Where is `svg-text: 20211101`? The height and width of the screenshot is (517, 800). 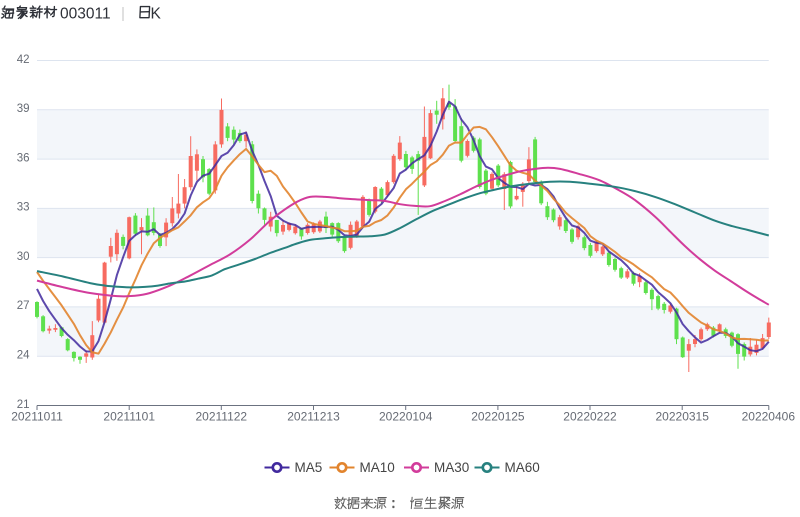
svg-text: 20211101 is located at coordinates (129, 417).